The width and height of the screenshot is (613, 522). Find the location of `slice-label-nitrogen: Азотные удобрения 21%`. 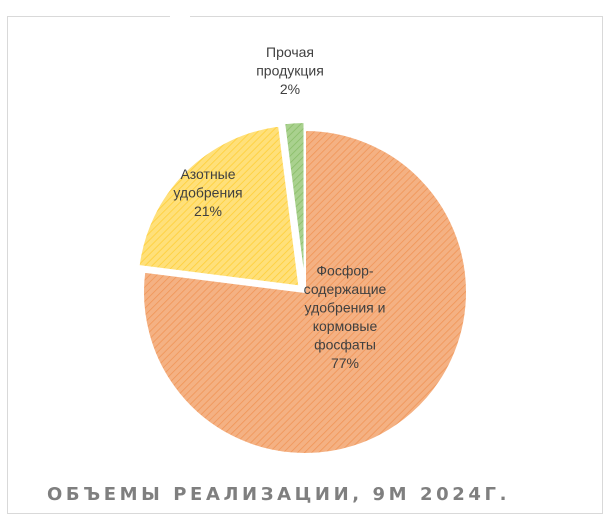

slice-label-nitrogen: Азотные удобрения 21% is located at coordinates (207, 192).